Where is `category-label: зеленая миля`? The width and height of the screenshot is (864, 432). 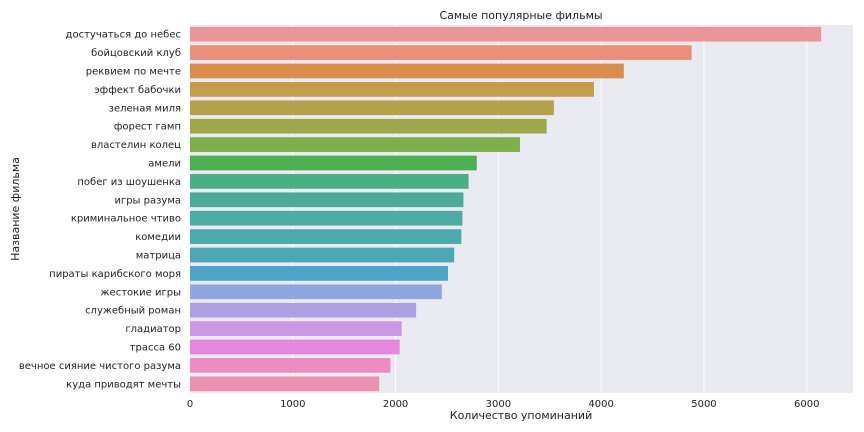
category-label: зеленая миля is located at coordinates (145, 108).